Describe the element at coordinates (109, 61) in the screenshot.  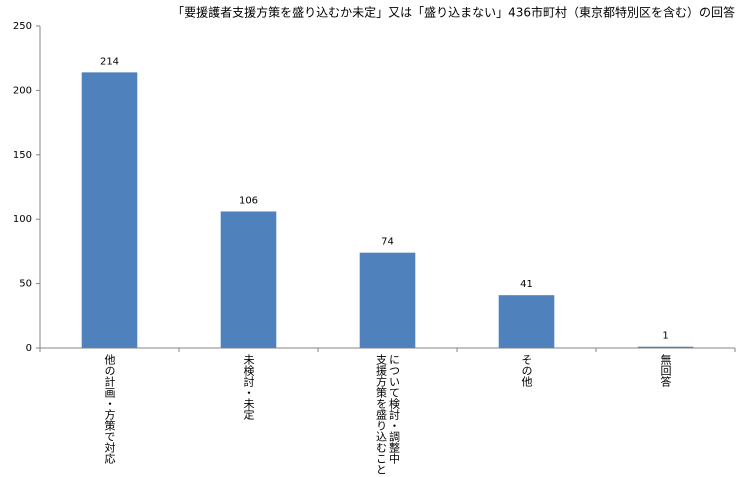
I see `data-label: 214` at that location.